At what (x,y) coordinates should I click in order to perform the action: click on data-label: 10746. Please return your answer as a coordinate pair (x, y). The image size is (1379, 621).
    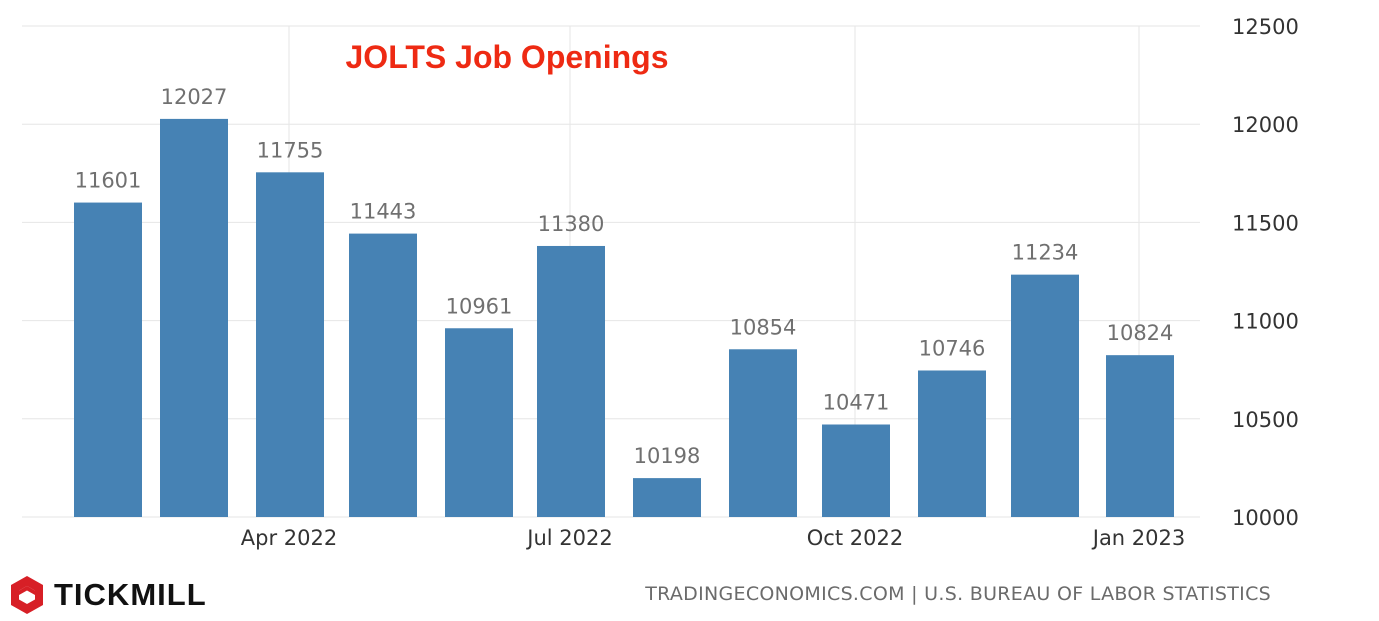
    Looking at the image, I should click on (952, 348).